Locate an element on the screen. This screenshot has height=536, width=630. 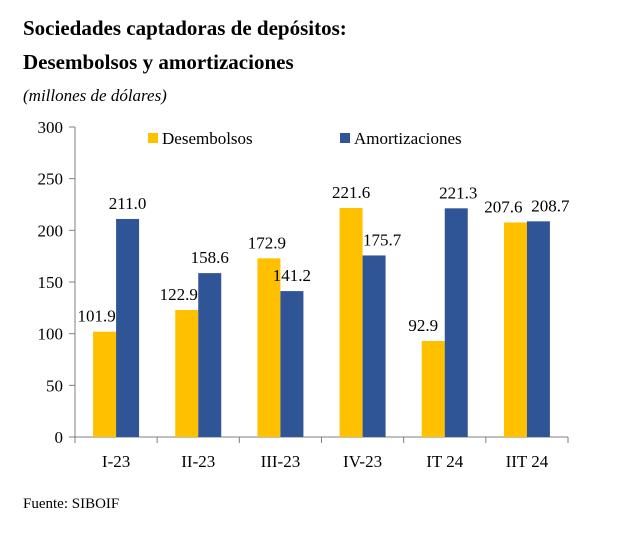
x-tick-label: I-23 is located at coordinates (116, 461).